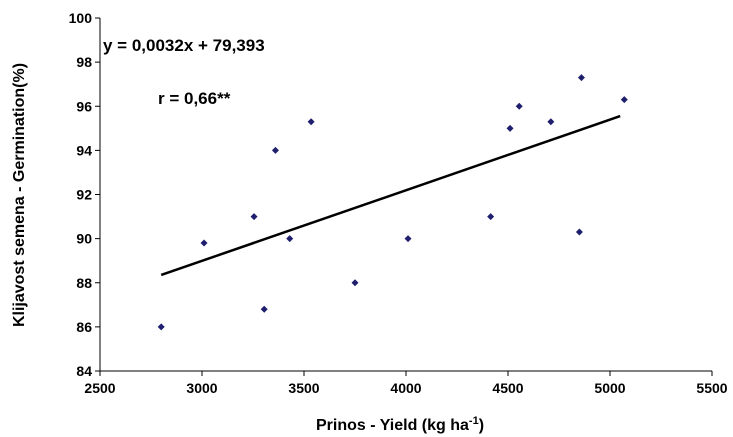 This screenshot has width=733, height=437. I want to click on x-tick-label: 2500, so click(99, 388).